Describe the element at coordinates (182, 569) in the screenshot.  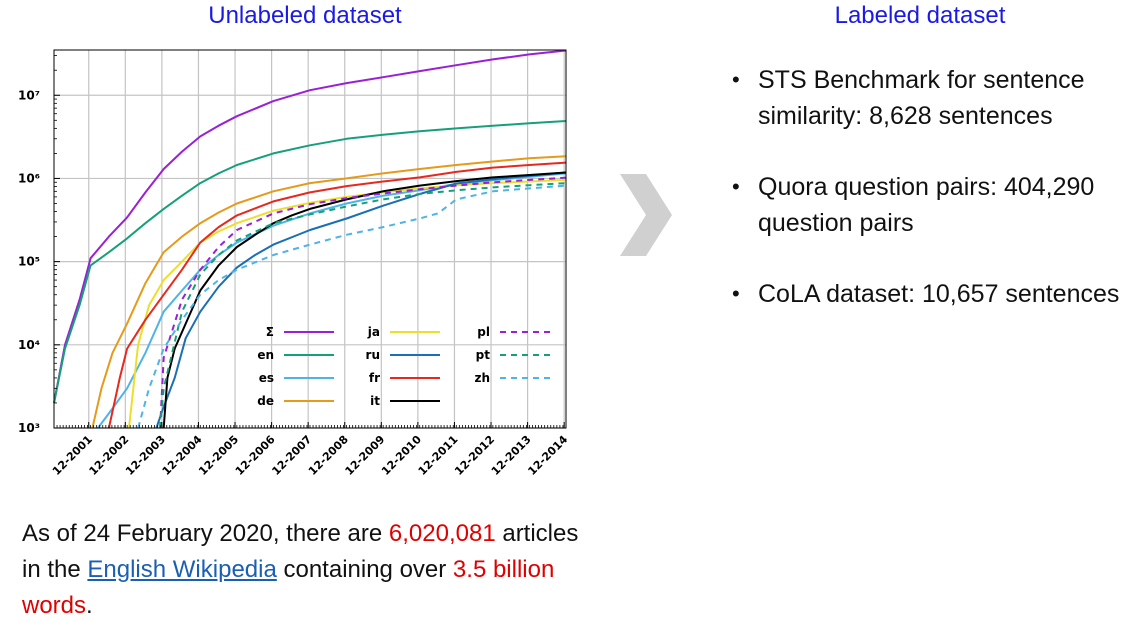
I see `english-wikipedia-link: English Wikipedia` at that location.